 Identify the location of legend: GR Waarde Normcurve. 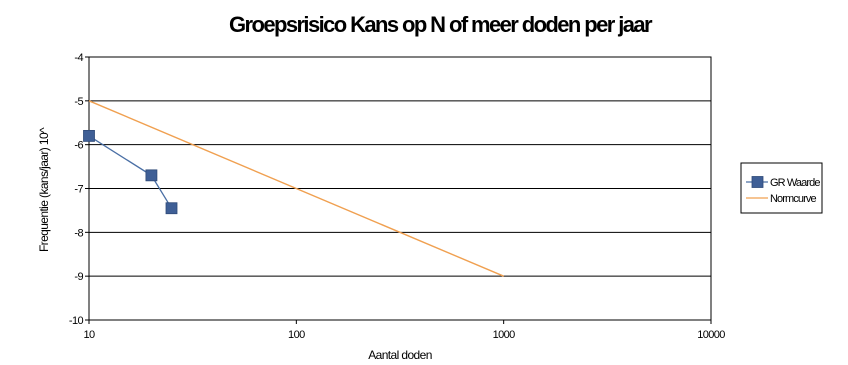
(781, 188).